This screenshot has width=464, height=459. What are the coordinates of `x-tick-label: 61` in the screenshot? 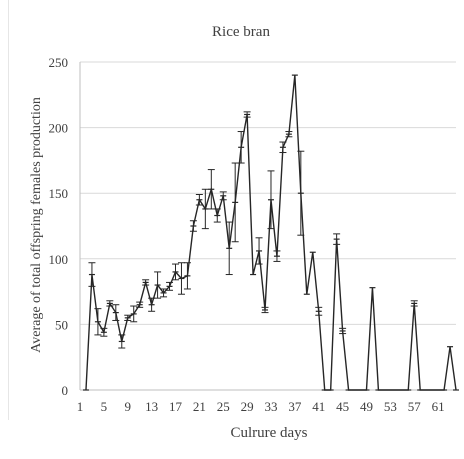 It's located at (438, 406).